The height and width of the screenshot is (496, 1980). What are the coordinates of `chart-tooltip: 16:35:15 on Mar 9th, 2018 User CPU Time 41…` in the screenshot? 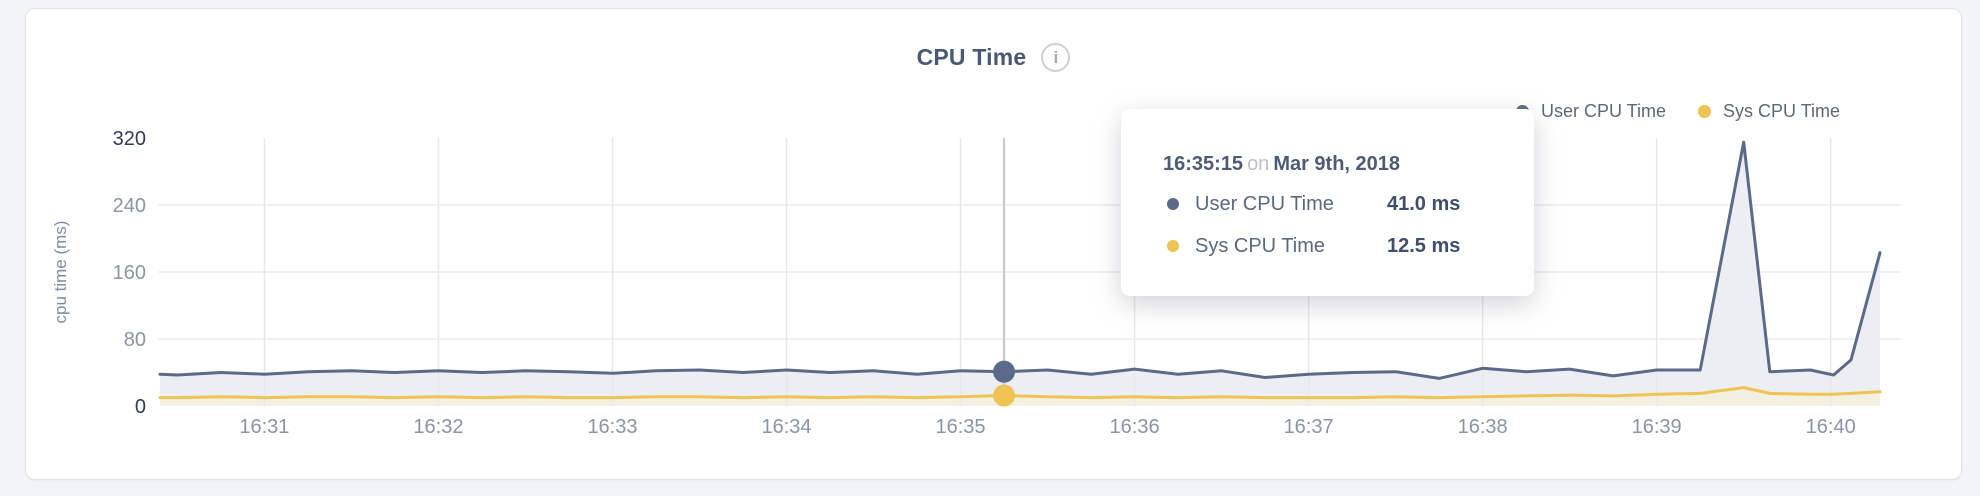 It's located at (1327, 202).